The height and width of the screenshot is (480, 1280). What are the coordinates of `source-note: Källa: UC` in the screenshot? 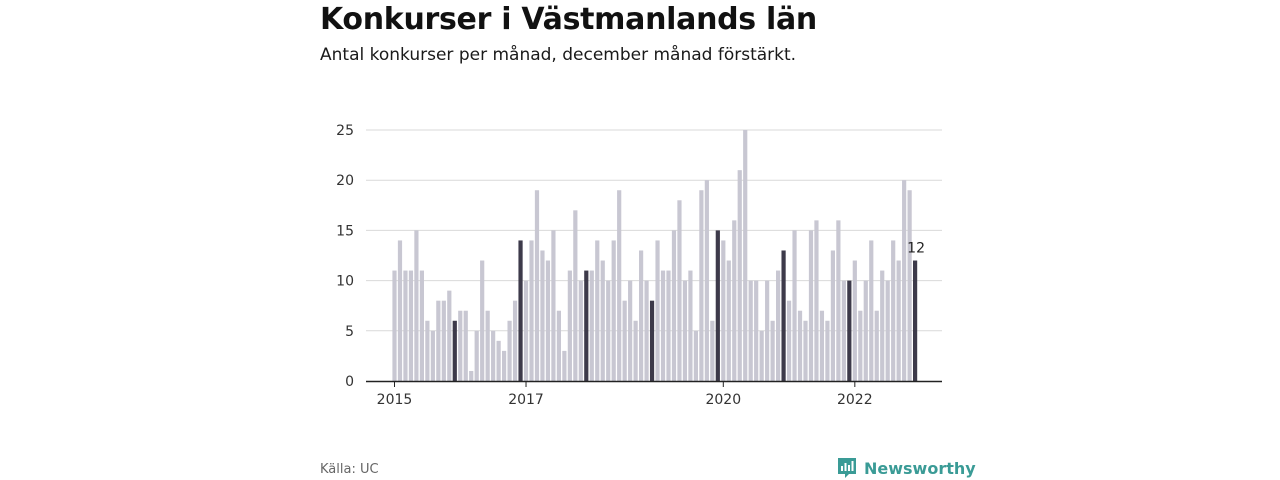 It's located at (349, 469).